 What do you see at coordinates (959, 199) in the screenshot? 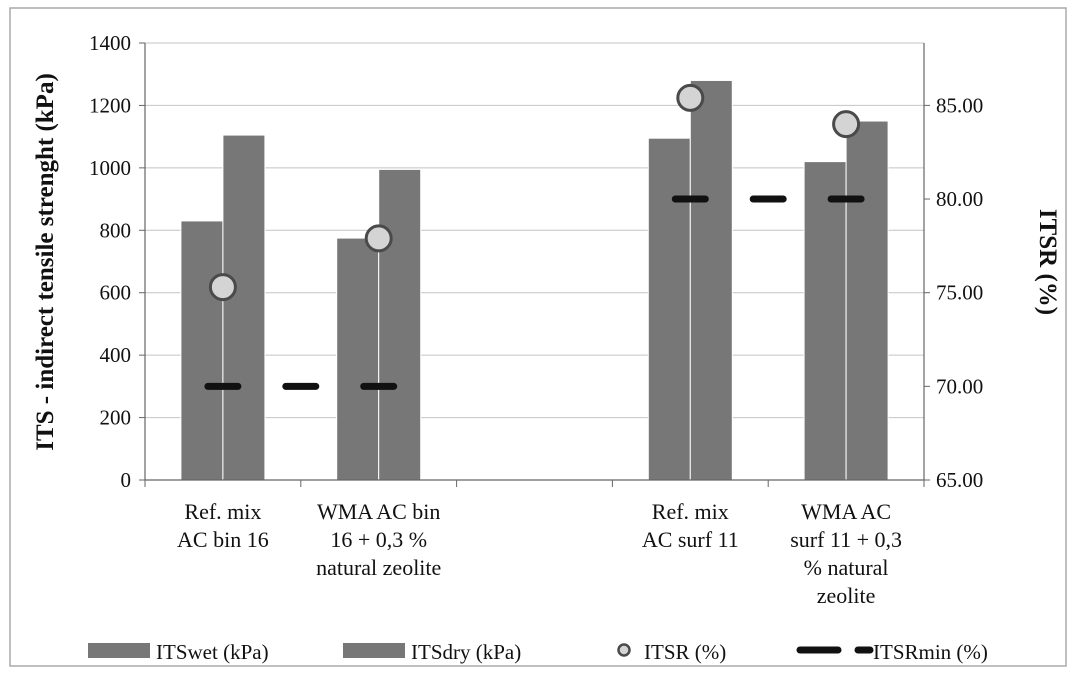
I see `y2-tick-label: 80.00` at bounding box center [959, 199].